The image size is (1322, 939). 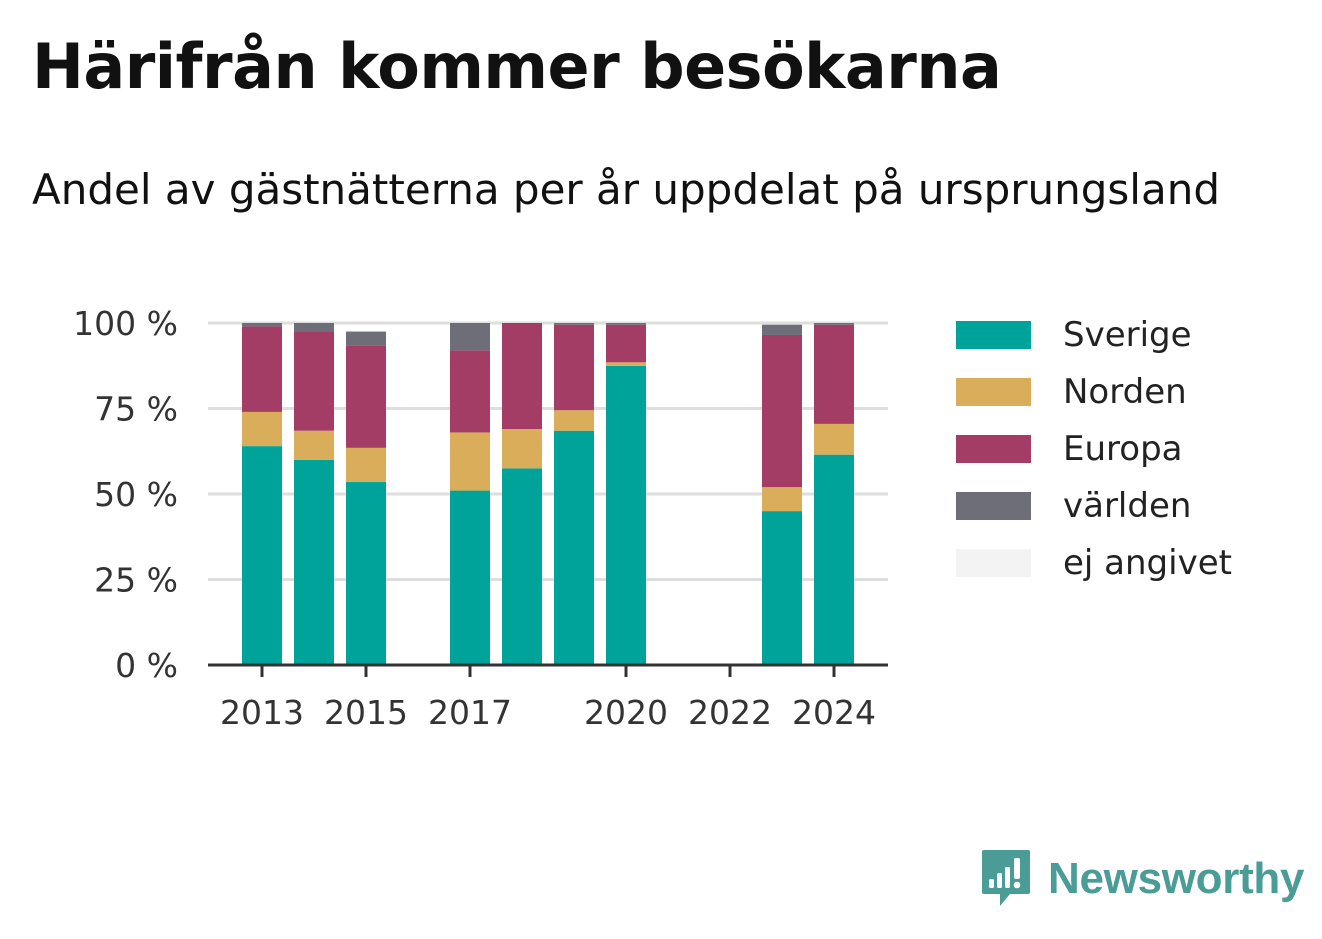 What do you see at coordinates (366, 712) in the screenshot?
I see `x-tick-label: 2015` at bounding box center [366, 712].